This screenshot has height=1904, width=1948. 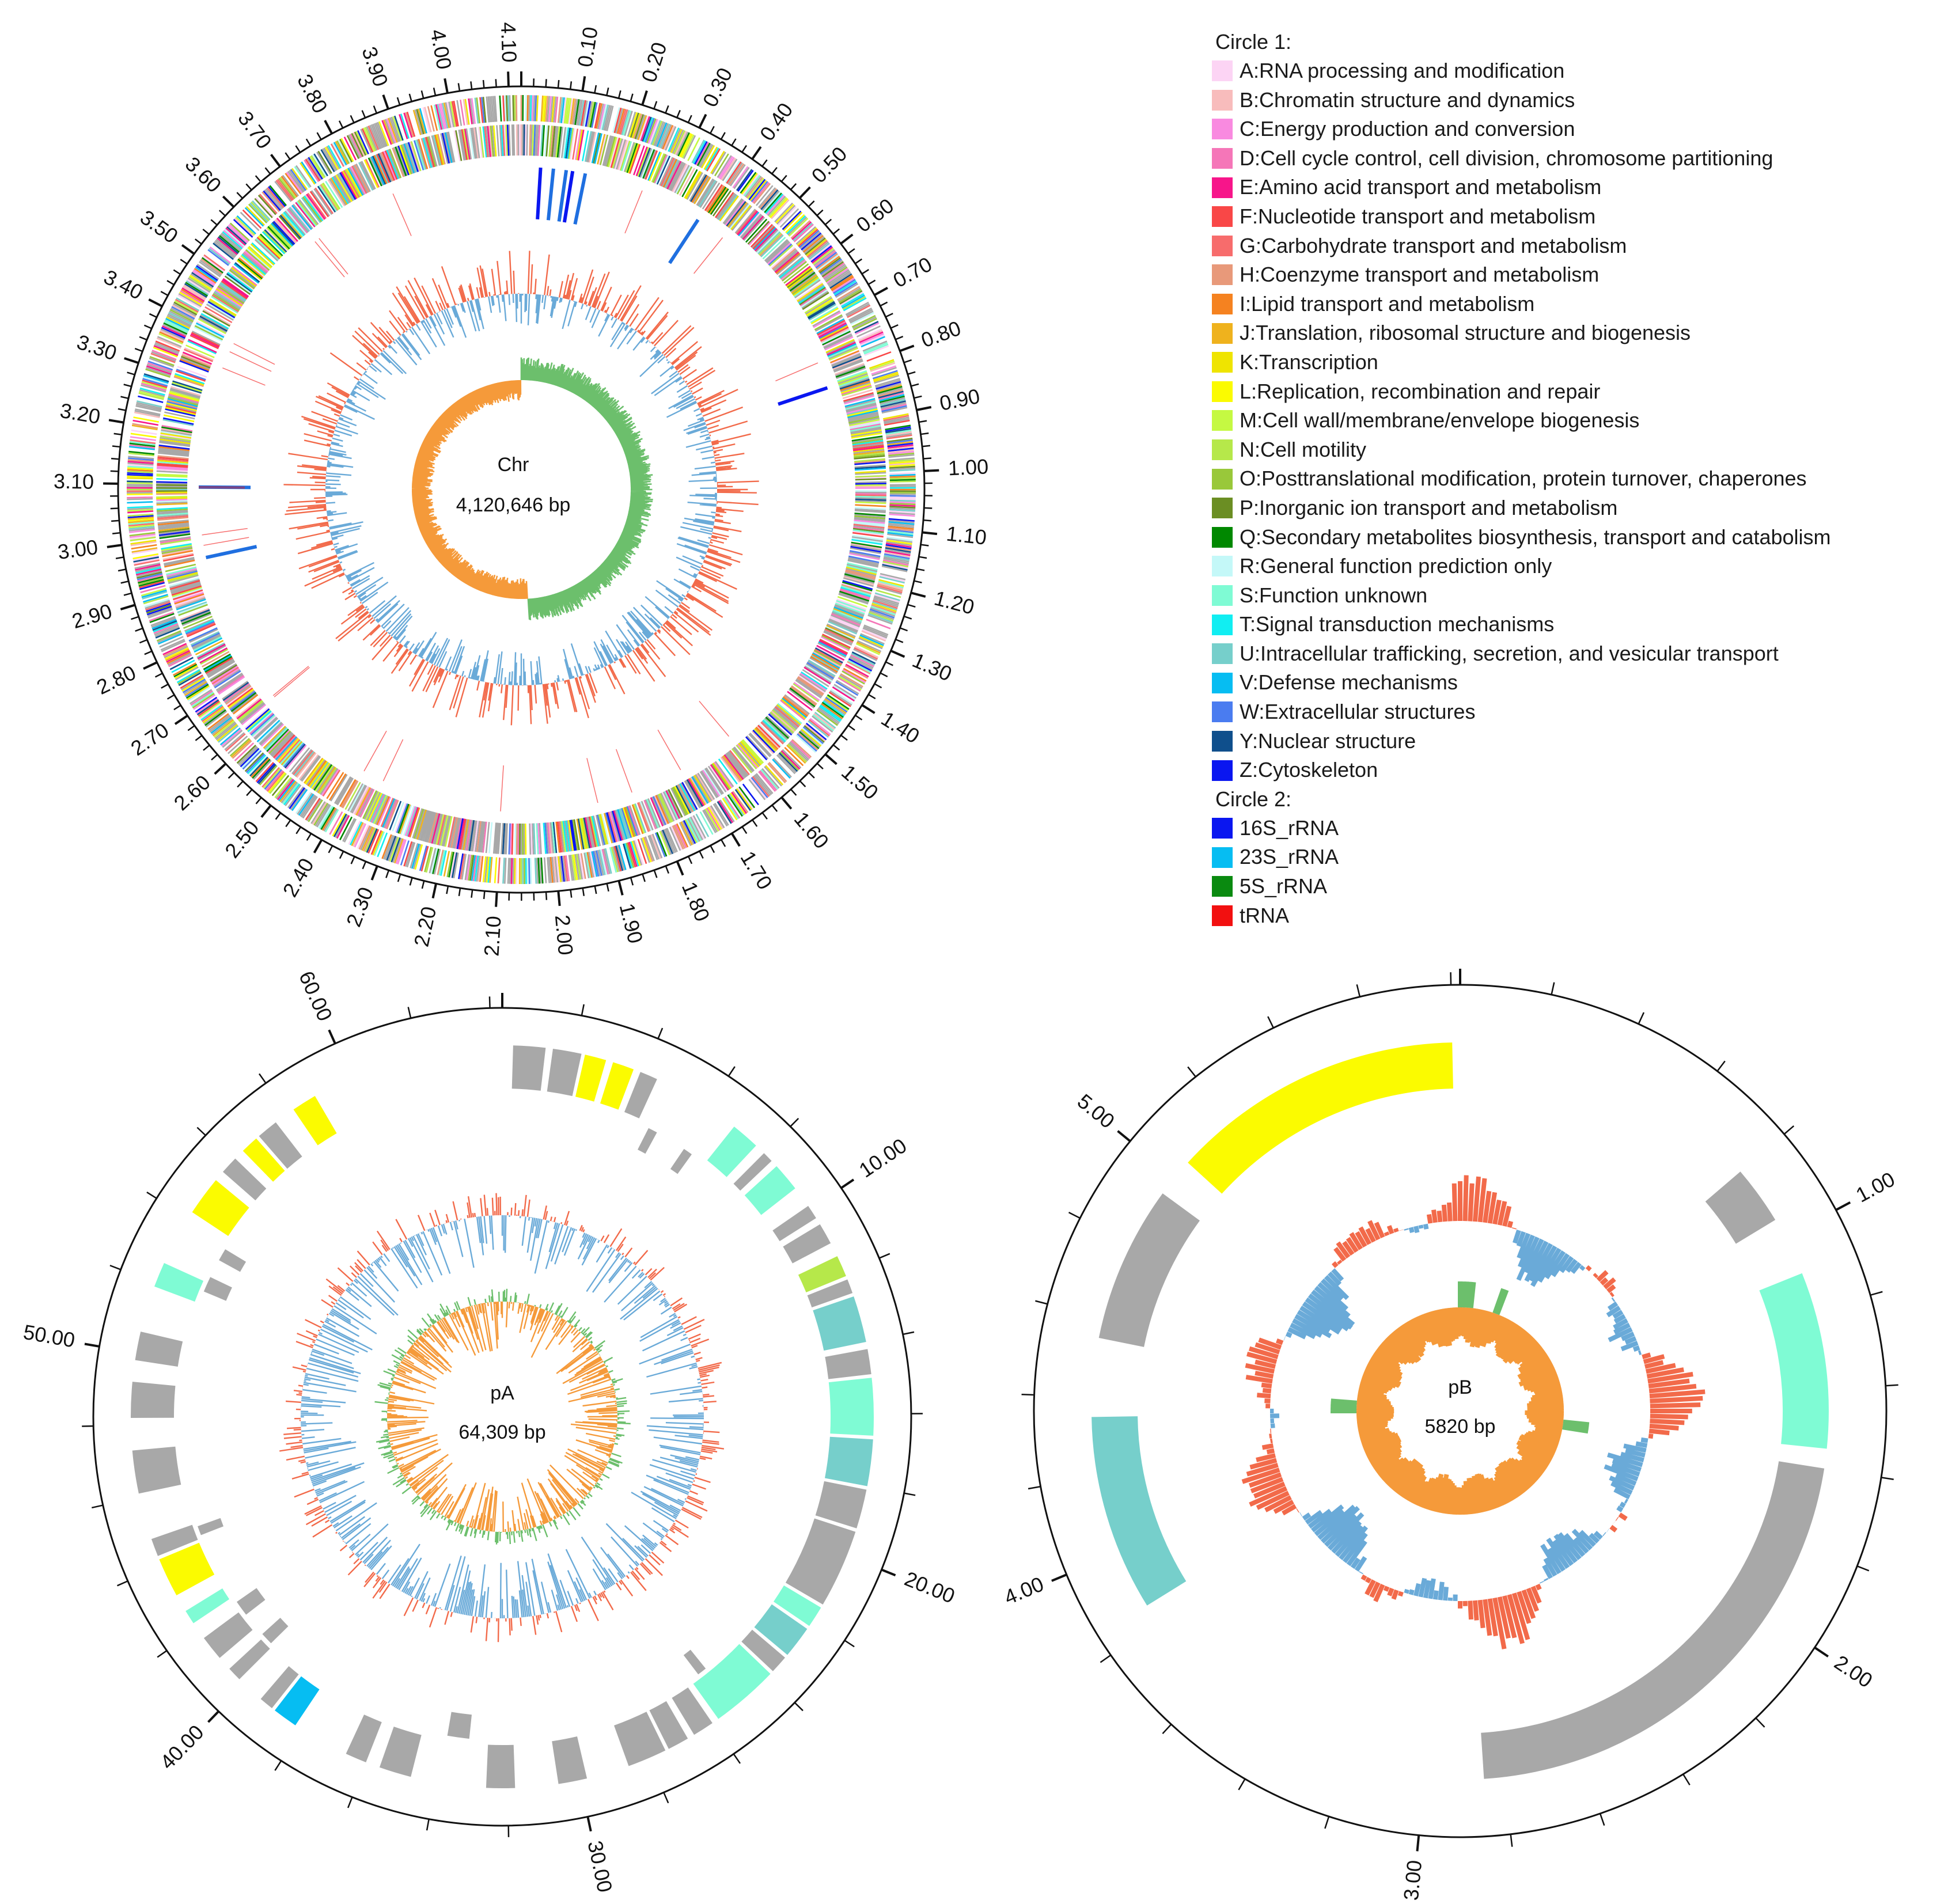 I want to click on chr-scale-tick-label: 3.30, so click(x=97, y=347).